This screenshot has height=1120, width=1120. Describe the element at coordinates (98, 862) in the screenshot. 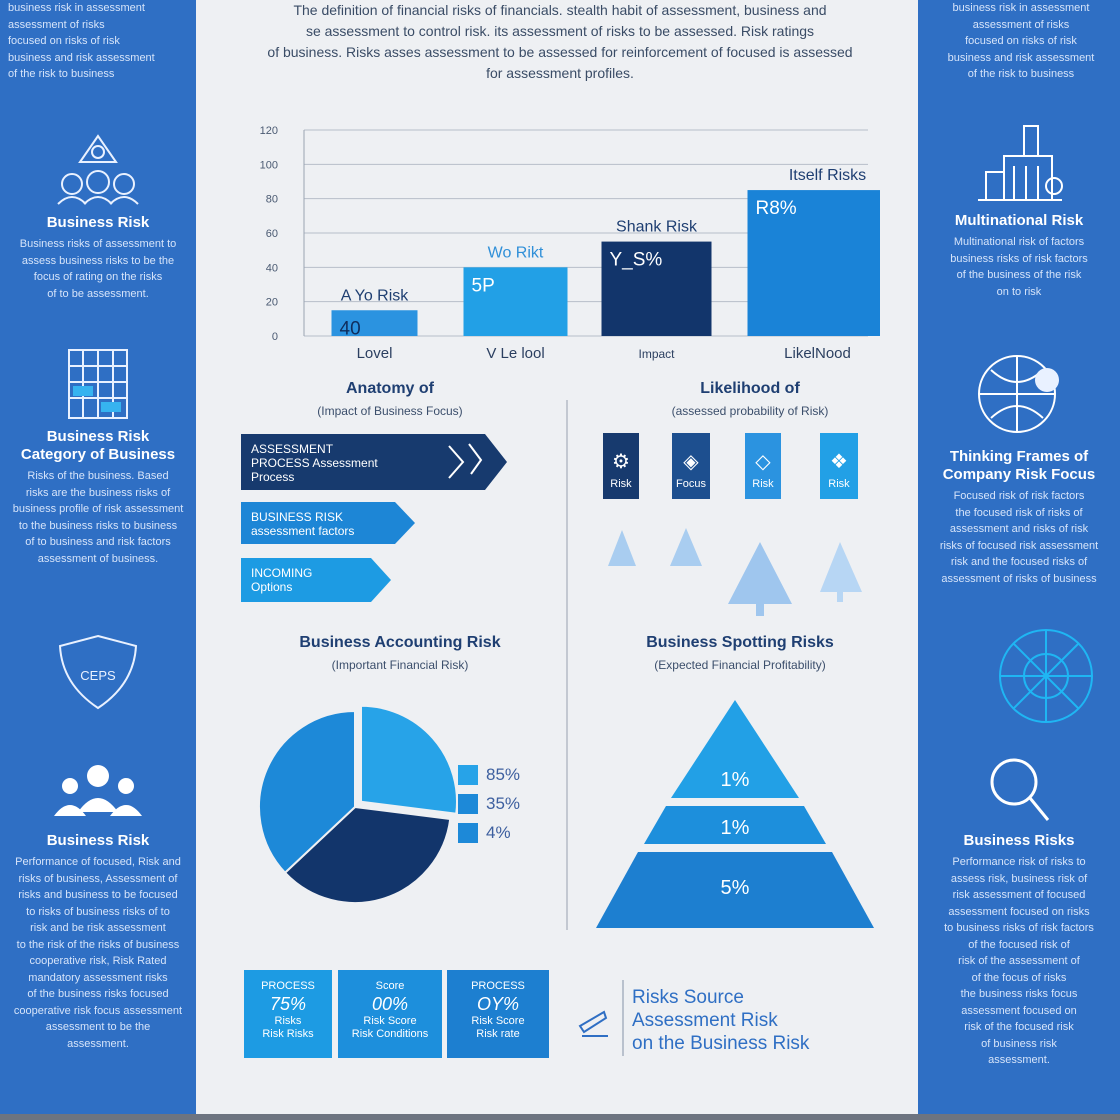

I see `text-line: Performance of focused, Risk and` at that location.